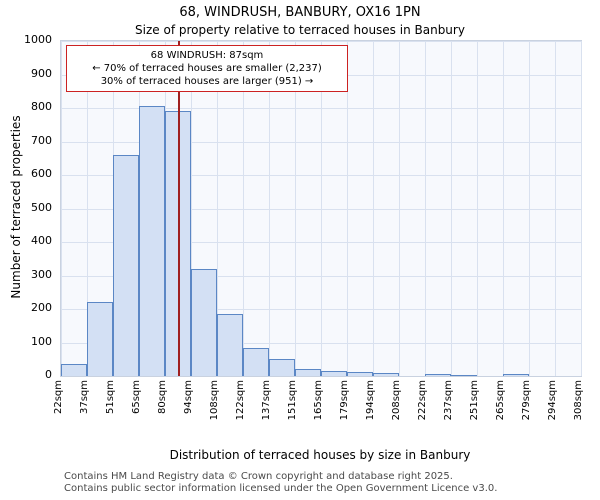 The width and height of the screenshot is (600, 500). What do you see at coordinates (41, 173) in the screenshot?
I see `y-tick-label: 600` at bounding box center [41, 173].